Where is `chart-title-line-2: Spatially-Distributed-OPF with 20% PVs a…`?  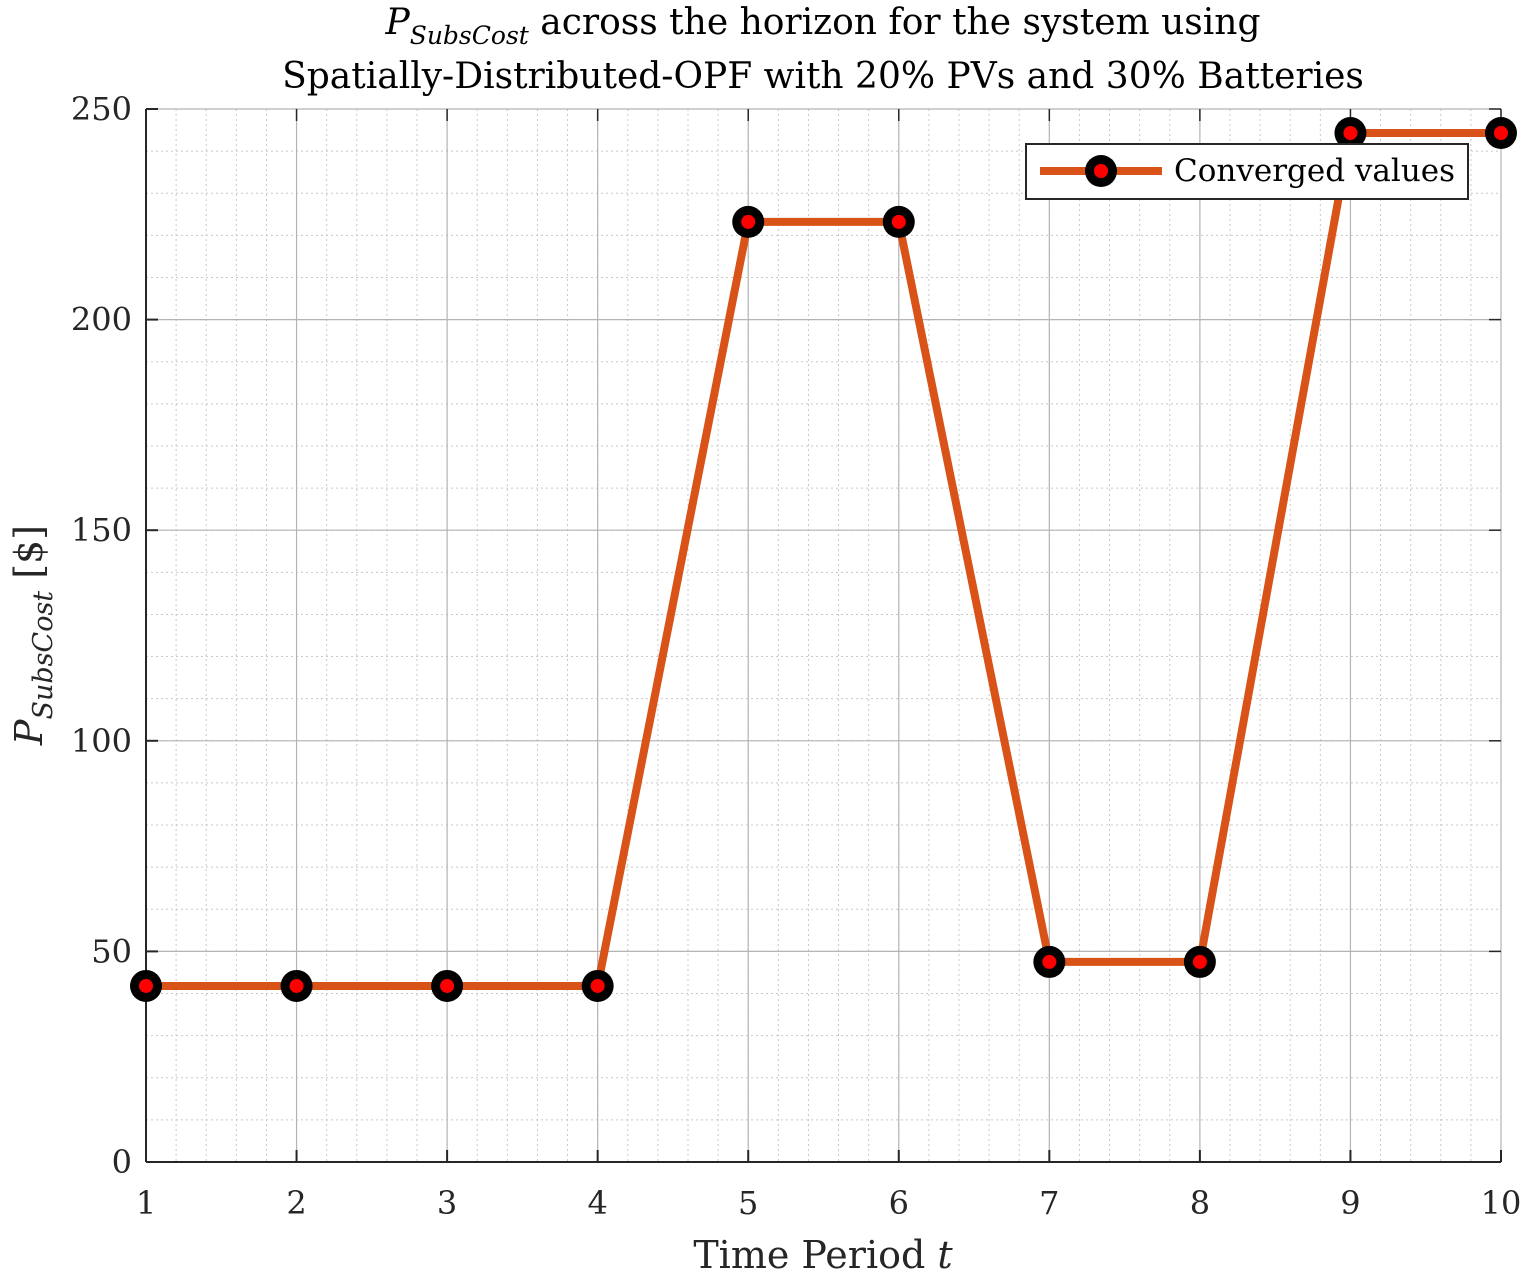
chart-title-line-2: Spatially-Distributed-OPF with 20% PVs a… is located at coordinates (823, 76).